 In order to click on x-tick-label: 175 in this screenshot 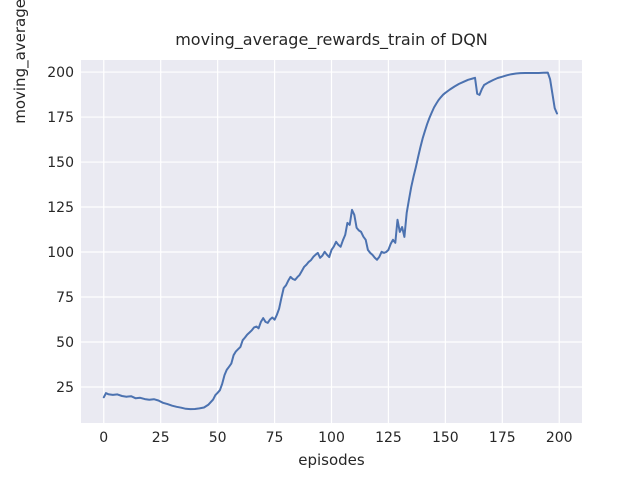, I will do `click(502, 438)`.